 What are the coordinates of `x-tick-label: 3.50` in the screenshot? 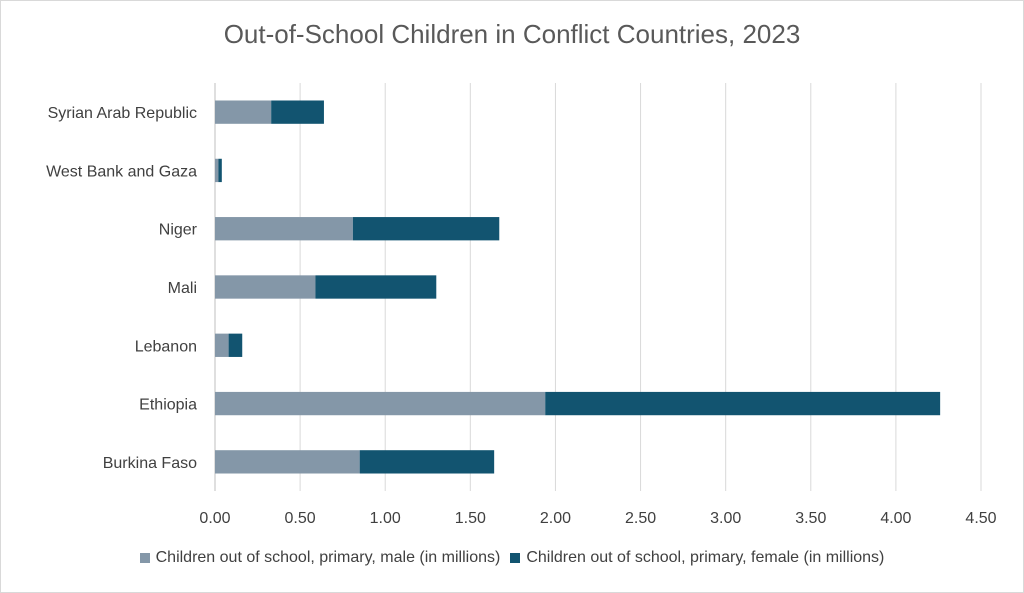 It's located at (810, 518).